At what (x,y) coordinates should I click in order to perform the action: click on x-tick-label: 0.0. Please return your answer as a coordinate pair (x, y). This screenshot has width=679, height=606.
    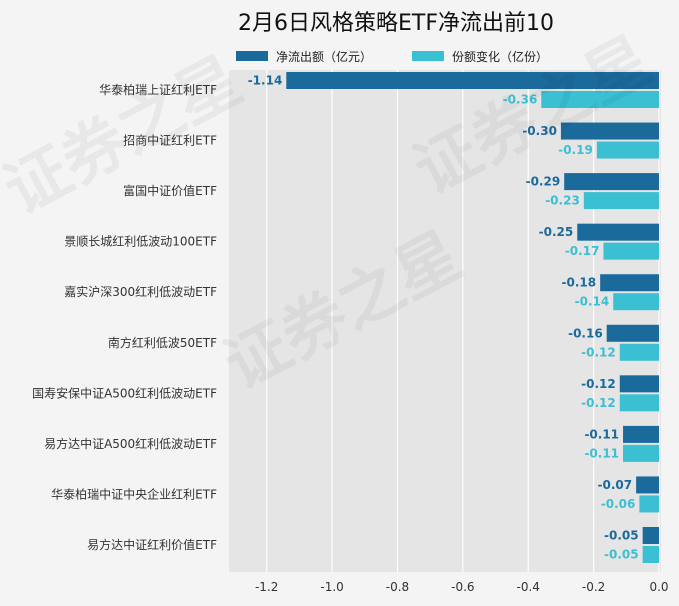
    Looking at the image, I should click on (658, 587).